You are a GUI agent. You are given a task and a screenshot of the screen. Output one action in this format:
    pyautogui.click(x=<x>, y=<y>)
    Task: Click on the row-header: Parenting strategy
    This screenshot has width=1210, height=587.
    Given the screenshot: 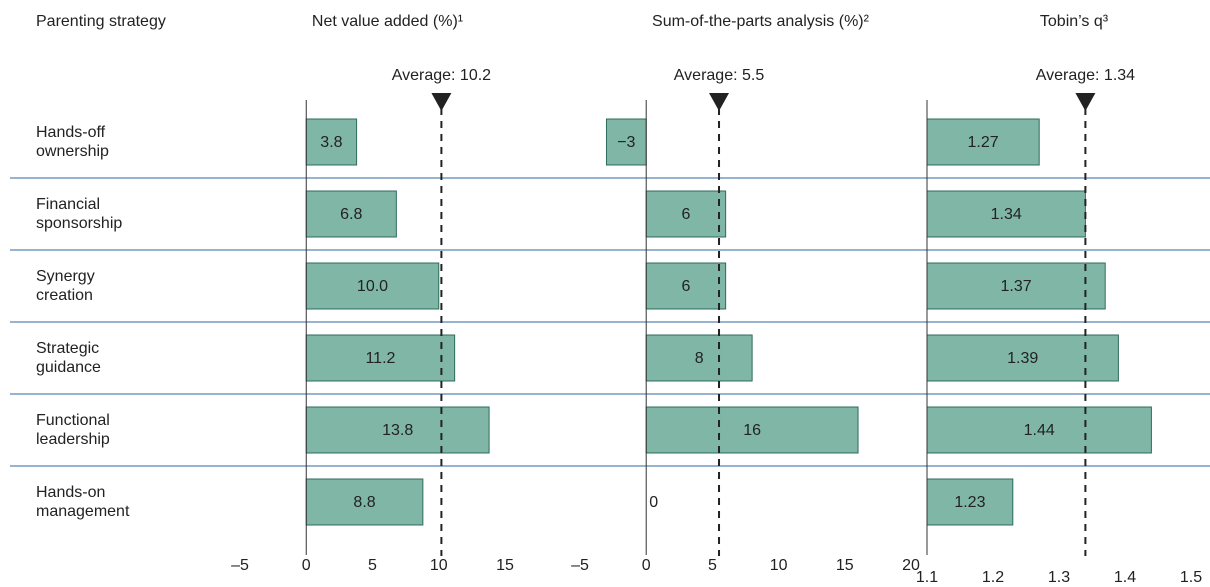 What is the action you would take?
    pyautogui.click(x=101, y=21)
    